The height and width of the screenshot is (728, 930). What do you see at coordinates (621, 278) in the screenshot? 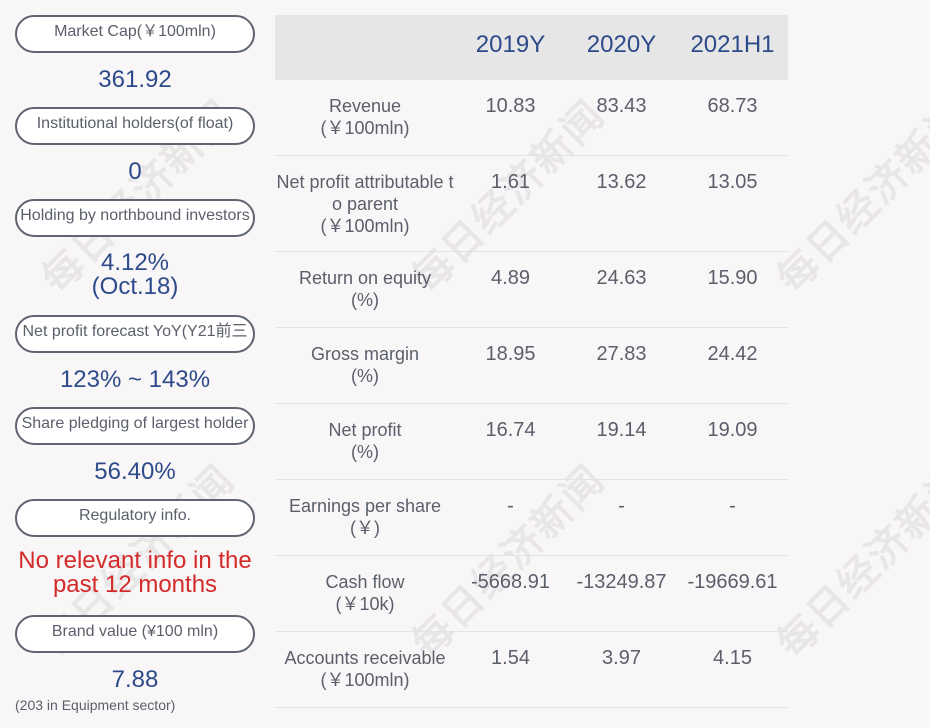
I see `table-cell: 24.63` at bounding box center [621, 278].